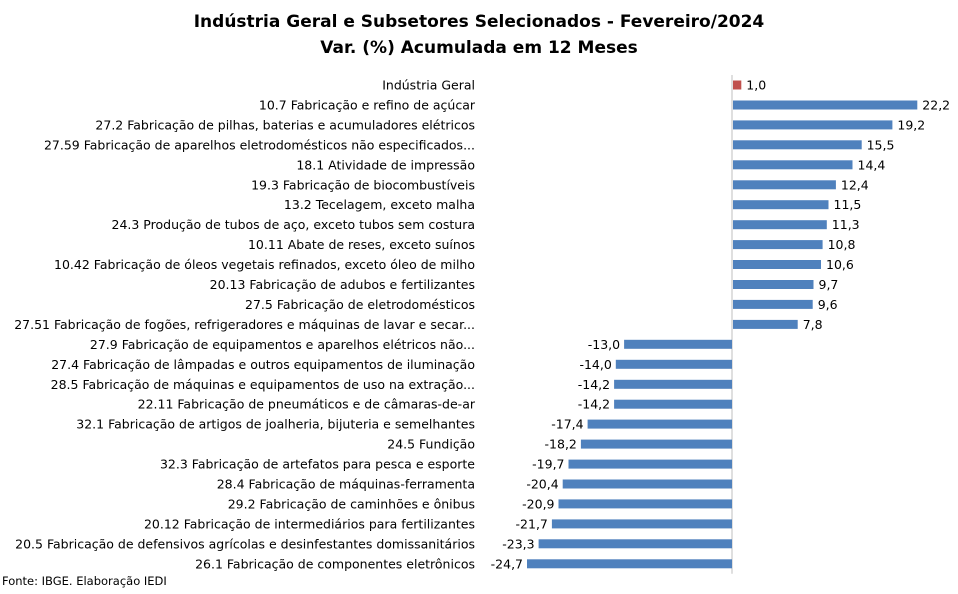 The width and height of the screenshot is (958, 594). What do you see at coordinates (911, 124) in the screenshot?
I see `data-label: 19,2` at bounding box center [911, 124].